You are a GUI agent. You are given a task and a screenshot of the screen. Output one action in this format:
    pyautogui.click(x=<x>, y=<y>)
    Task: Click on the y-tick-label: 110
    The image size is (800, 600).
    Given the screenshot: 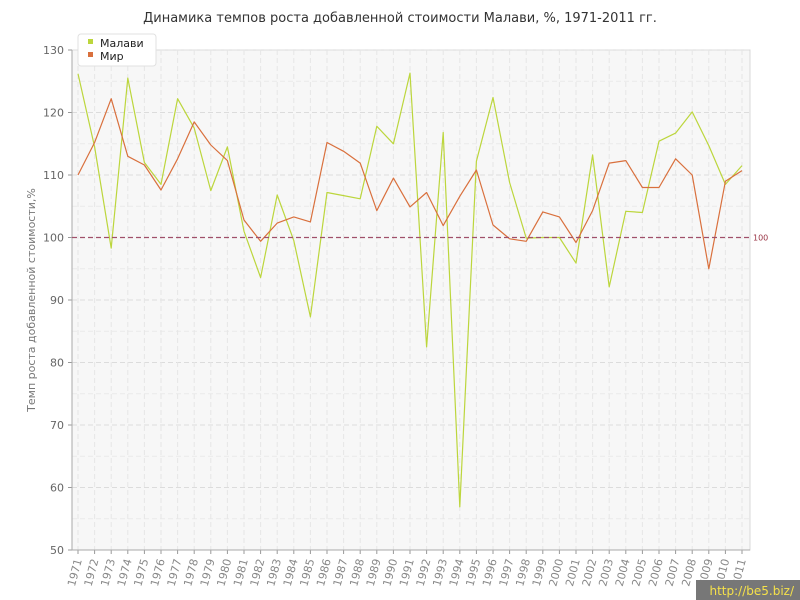 What is the action you would take?
    pyautogui.click(x=53, y=175)
    